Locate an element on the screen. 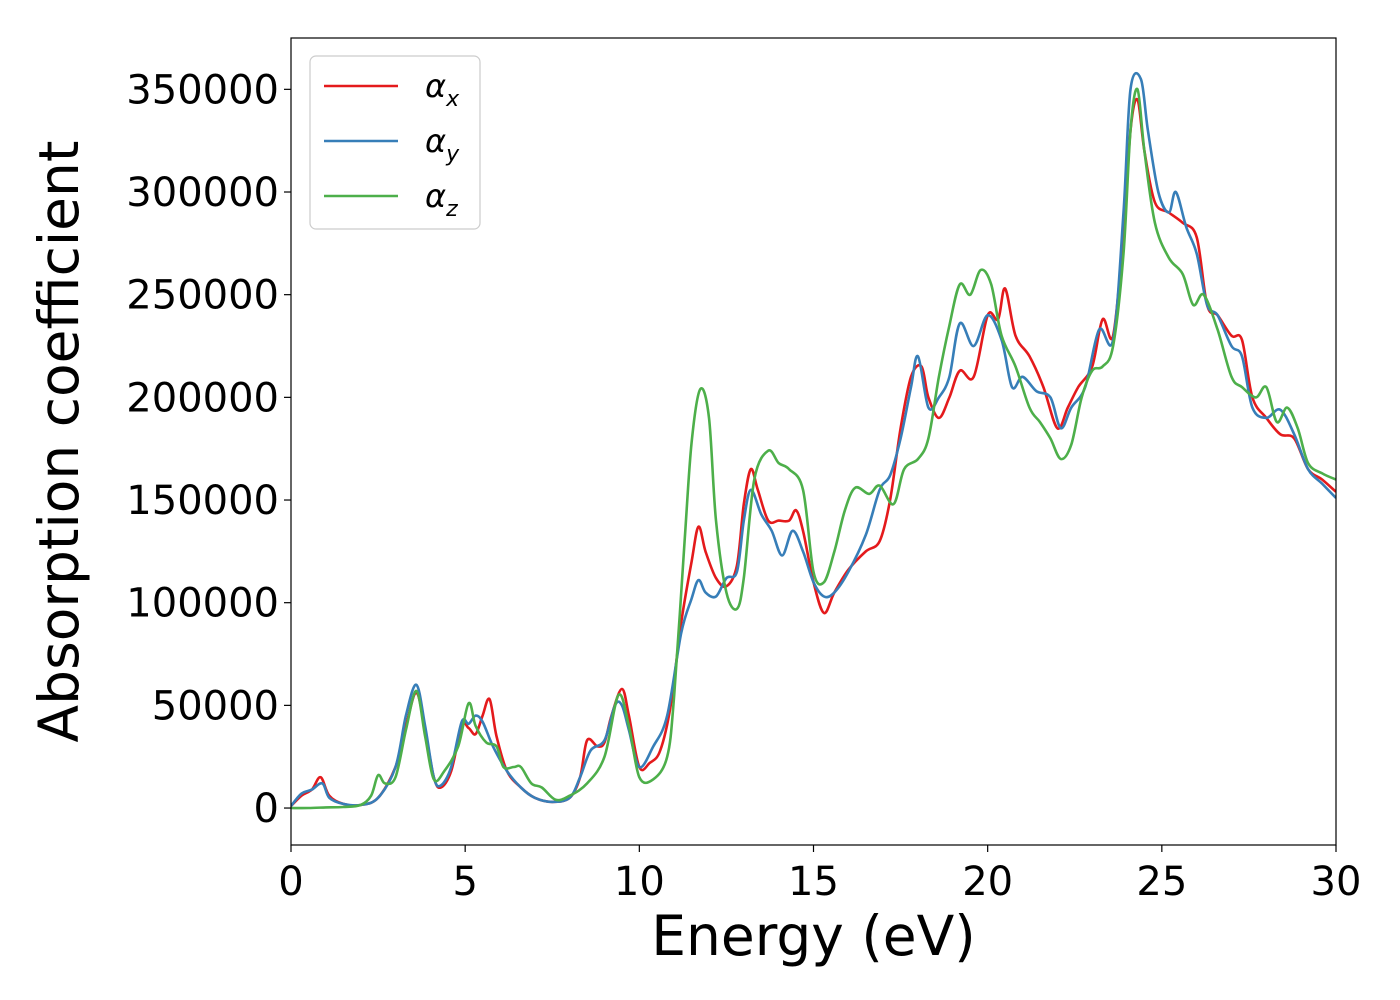 This screenshot has height=1000, width=1400. legend-label-y: αy is located at coordinates (442, 144).